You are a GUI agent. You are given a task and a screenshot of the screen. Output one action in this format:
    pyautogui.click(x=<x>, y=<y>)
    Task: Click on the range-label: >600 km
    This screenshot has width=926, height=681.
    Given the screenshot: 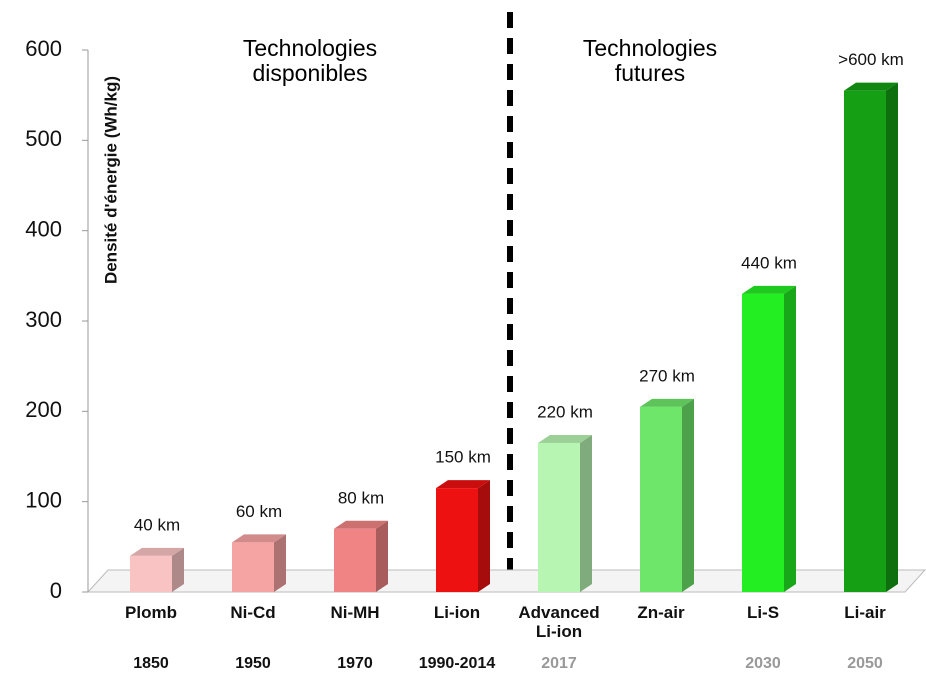 What is the action you would take?
    pyautogui.click(x=871, y=59)
    